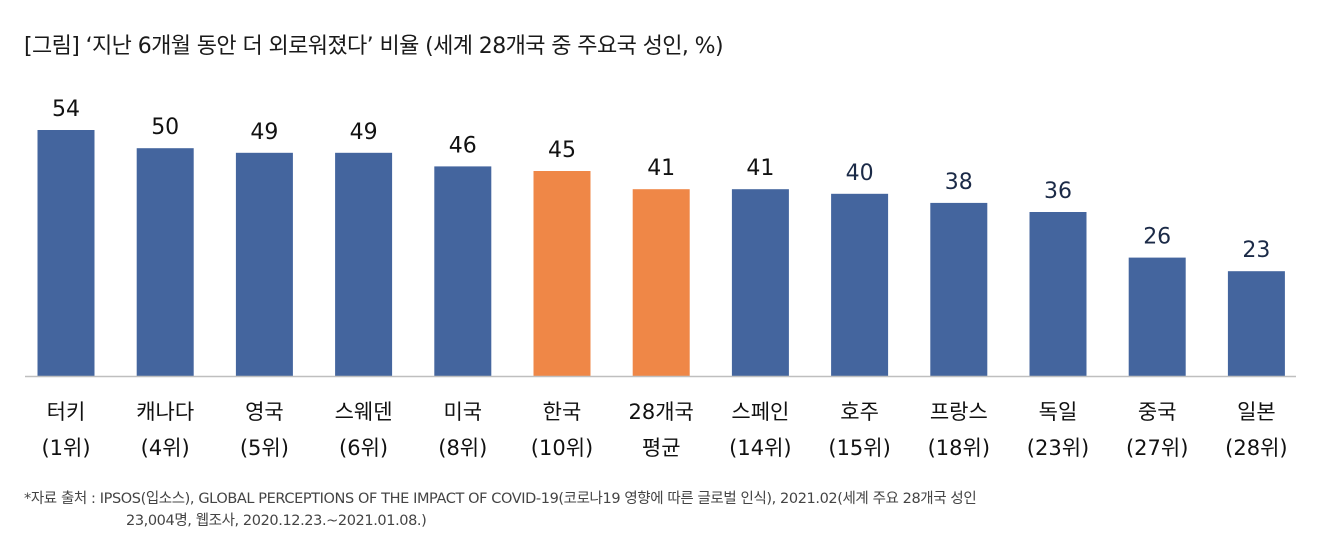 The image size is (1338, 552). Describe the element at coordinates (1256, 448) in the screenshot. I see `category-rank-label: (28위)` at that location.